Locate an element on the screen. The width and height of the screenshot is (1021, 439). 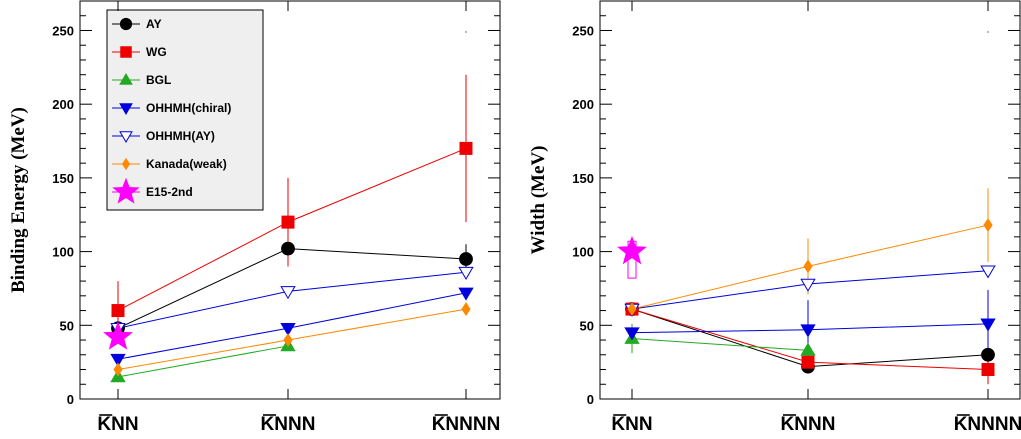
legend-label: BGL is located at coordinates (158, 80).